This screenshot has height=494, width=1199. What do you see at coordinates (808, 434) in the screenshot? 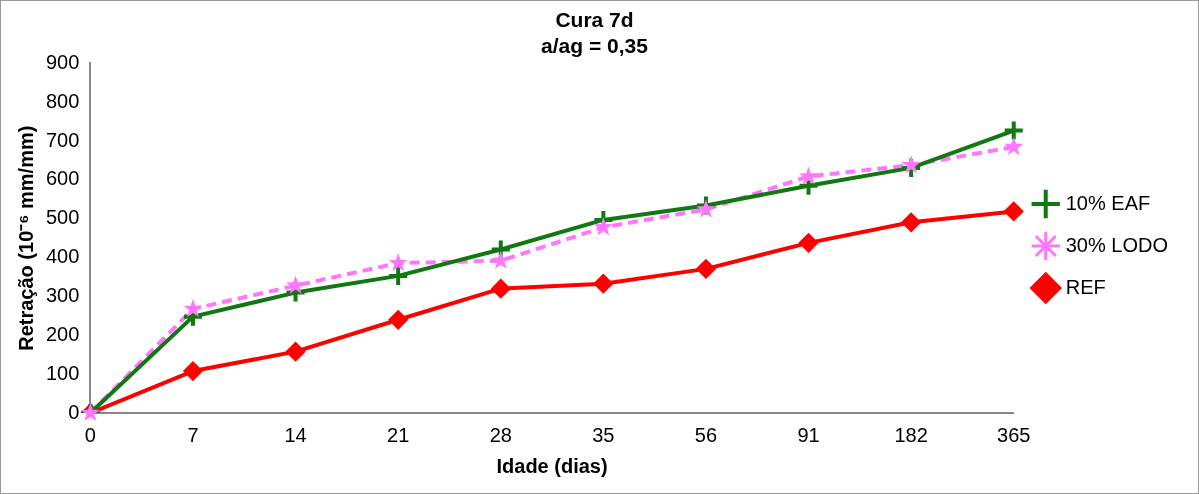
I see `x-tick-label: 91` at bounding box center [808, 434].